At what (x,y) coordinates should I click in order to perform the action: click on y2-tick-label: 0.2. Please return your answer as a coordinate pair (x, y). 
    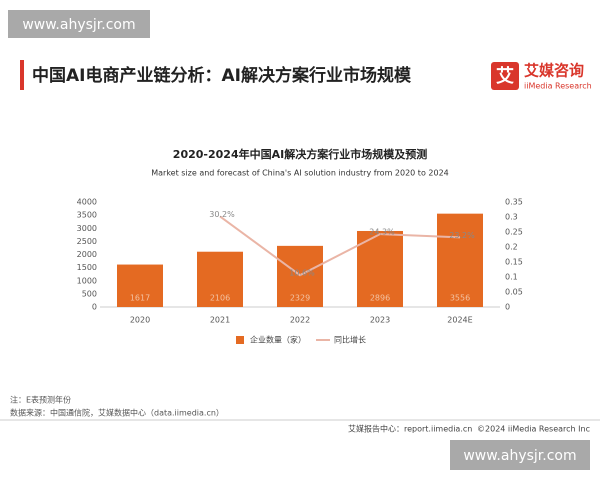
    Looking at the image, I should click on (511, 247).